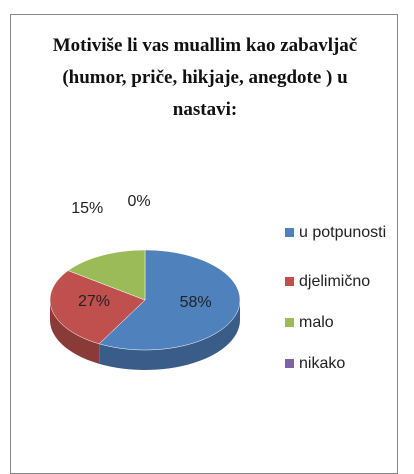 The image size is (414, 474). What do you see at coordinates (342, 232) in the screenshot?
I see `legend-label: u potpunosti` at bounding box center [342, 232].